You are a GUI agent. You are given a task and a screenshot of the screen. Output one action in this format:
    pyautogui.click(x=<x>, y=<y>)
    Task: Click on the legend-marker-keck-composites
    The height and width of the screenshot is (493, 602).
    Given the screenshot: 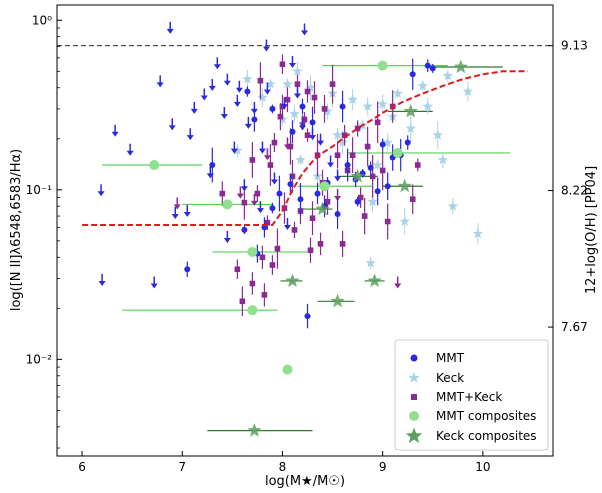 What is the action you would take?
    pyautogui.click(x=414, y=435)
    